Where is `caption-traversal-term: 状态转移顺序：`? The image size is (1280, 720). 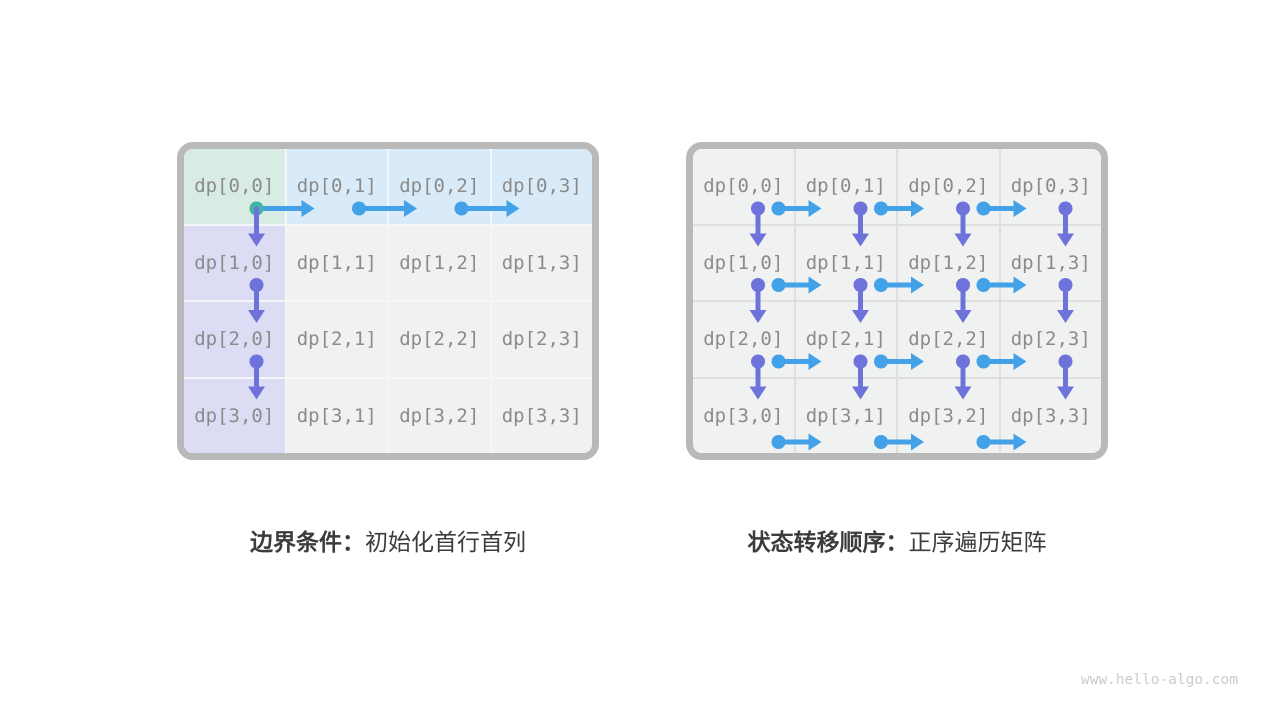 caption-traversal-term: 状态转移顺序： is located at coordinates (828, 542).